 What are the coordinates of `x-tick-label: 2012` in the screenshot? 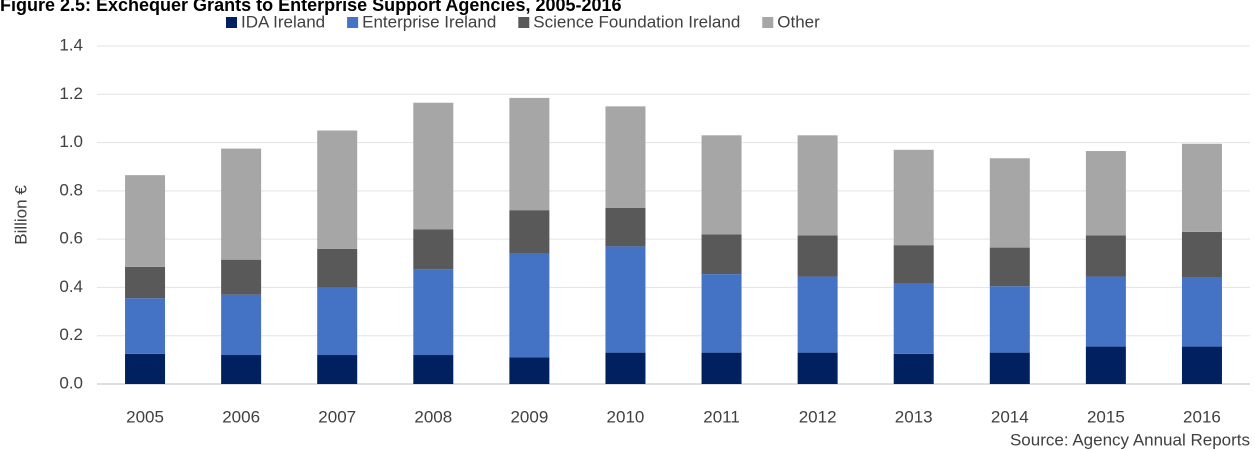 It's located at (818, 416).